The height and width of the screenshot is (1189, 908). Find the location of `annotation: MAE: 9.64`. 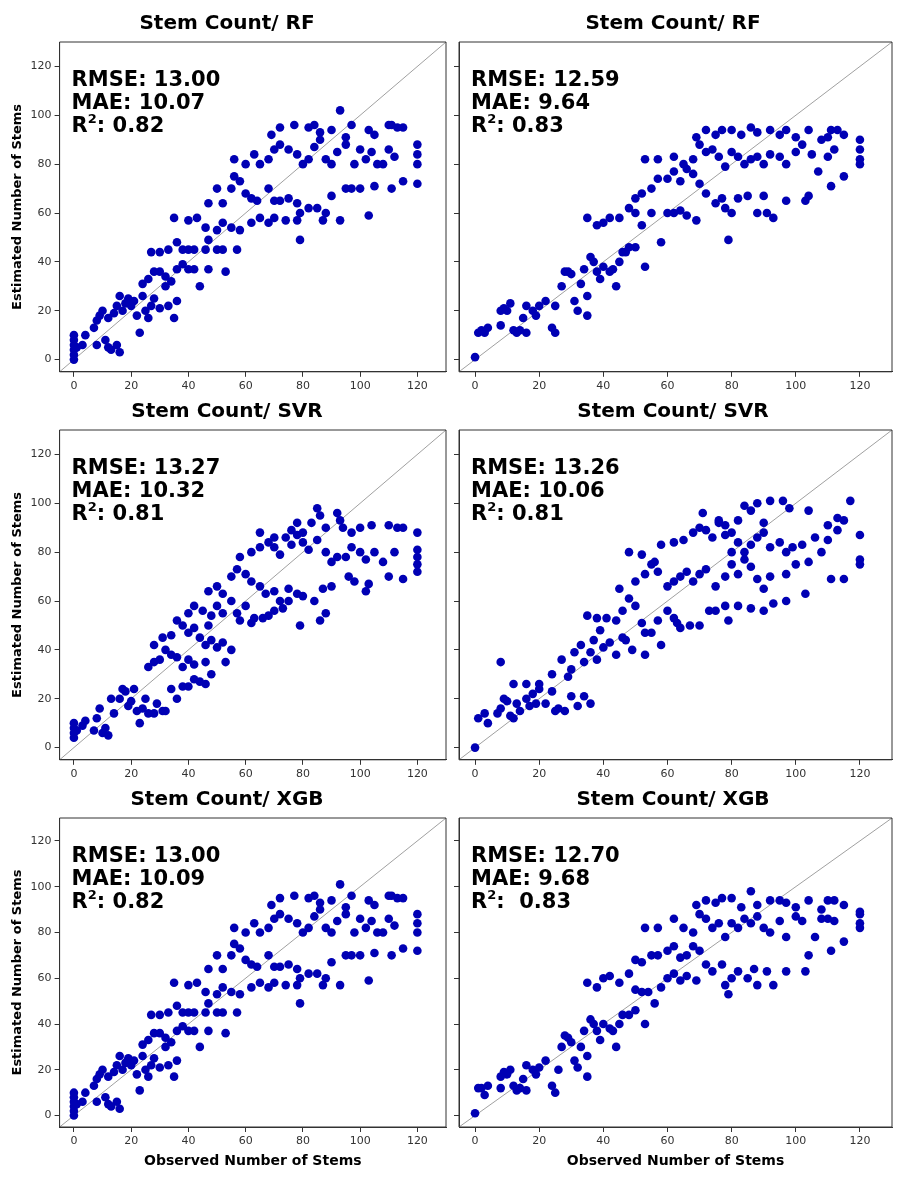

annotation: MAE: 9.64 is located at coordinates (531, 102).